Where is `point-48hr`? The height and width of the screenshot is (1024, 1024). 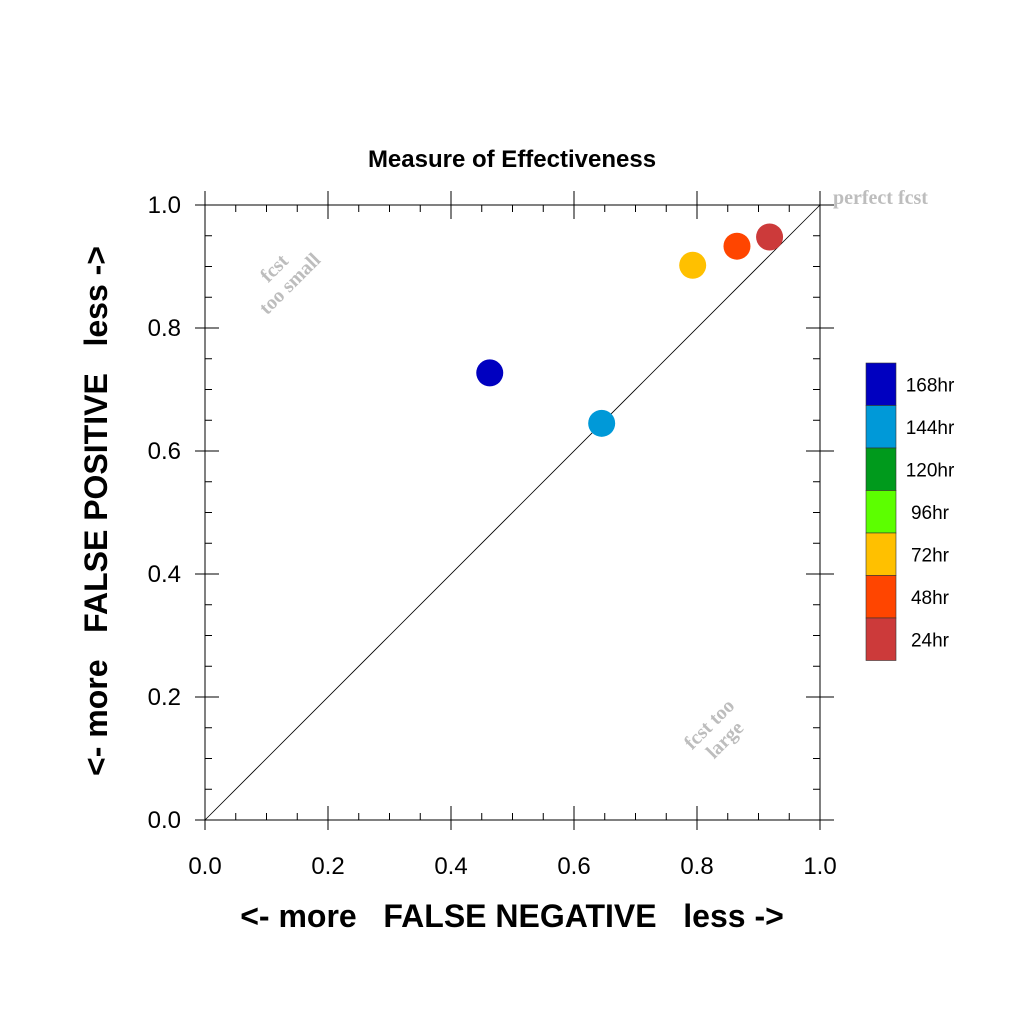 point-48hr is located at coordinates (737, 246).